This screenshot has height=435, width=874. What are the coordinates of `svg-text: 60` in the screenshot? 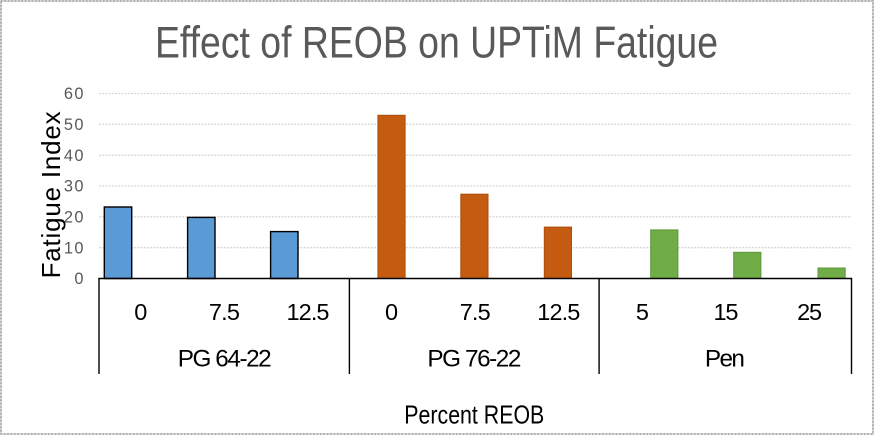 It's located at (74, 94).